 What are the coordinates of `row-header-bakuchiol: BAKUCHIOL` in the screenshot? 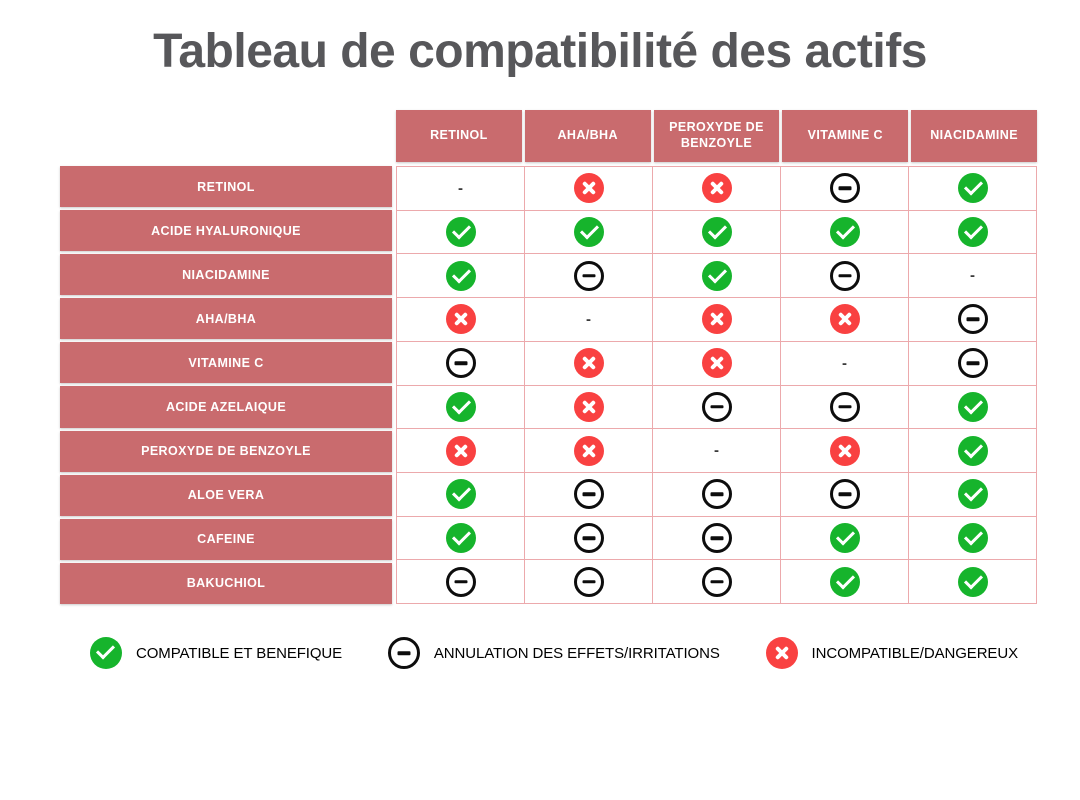 It's located at (226, 583).